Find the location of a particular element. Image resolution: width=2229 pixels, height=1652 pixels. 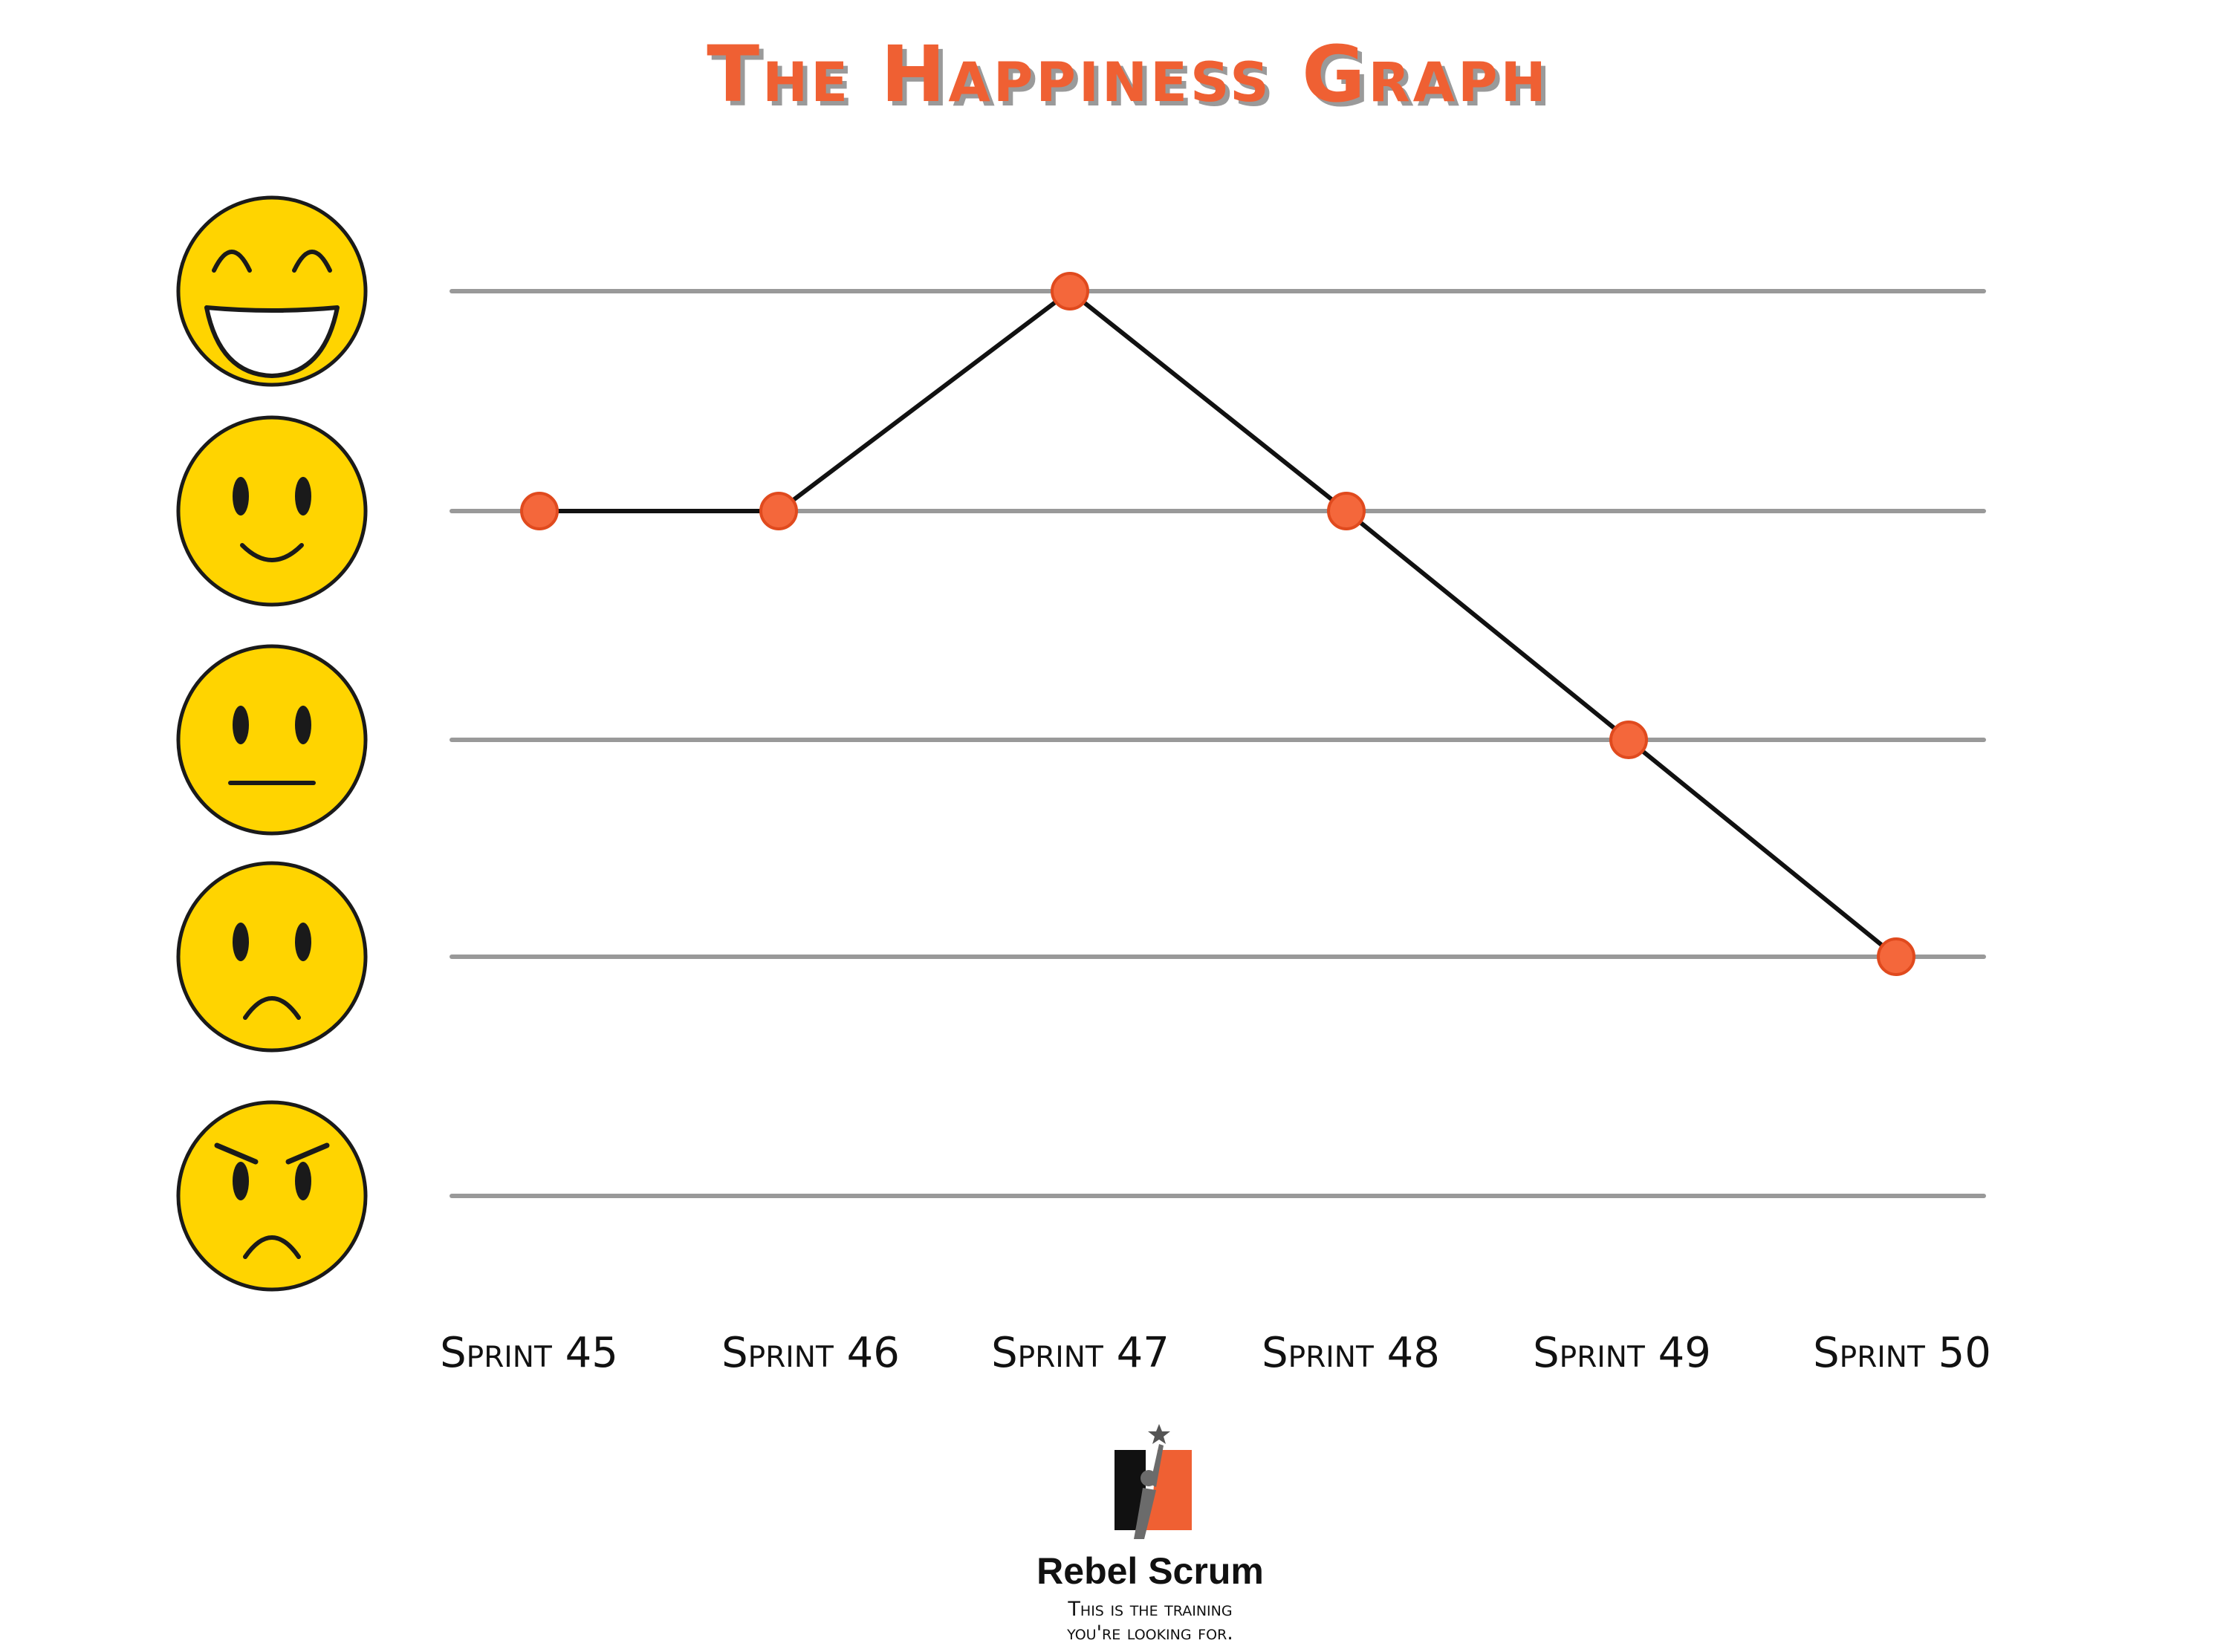

x-tick-label: Sprint 48 is located at coordinates (1351, 1353).